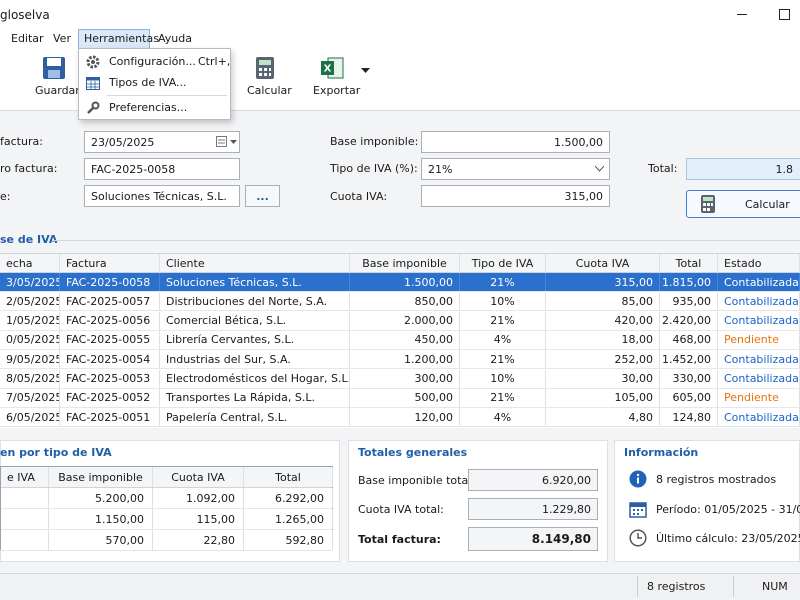 The height and width of the screenshot is (600, 800). What do you see at coordinates (503, 320) in the screenshot?
I see `grid-cell: 21%` at bounding box center [503, 320].